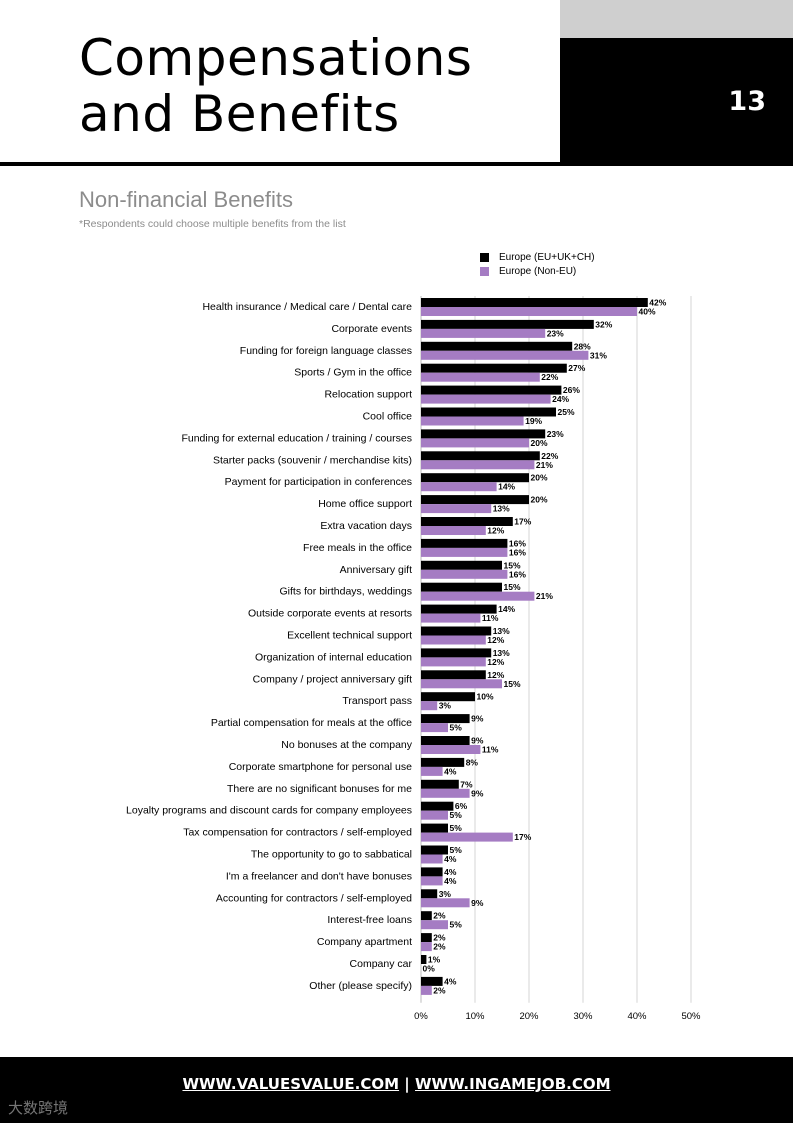 The height and width of the screenshot is (1123, 793). I want to click on data-label: 11%, so click(490, 750).